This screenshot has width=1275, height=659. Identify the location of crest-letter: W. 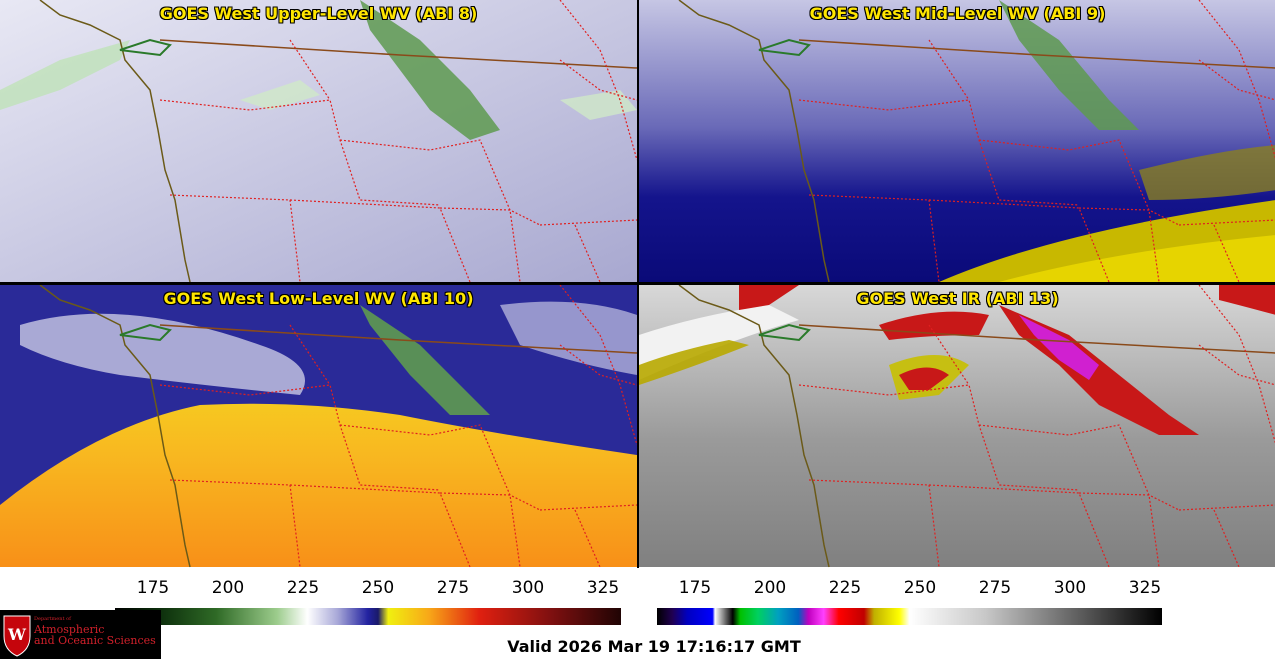
(17, 634).